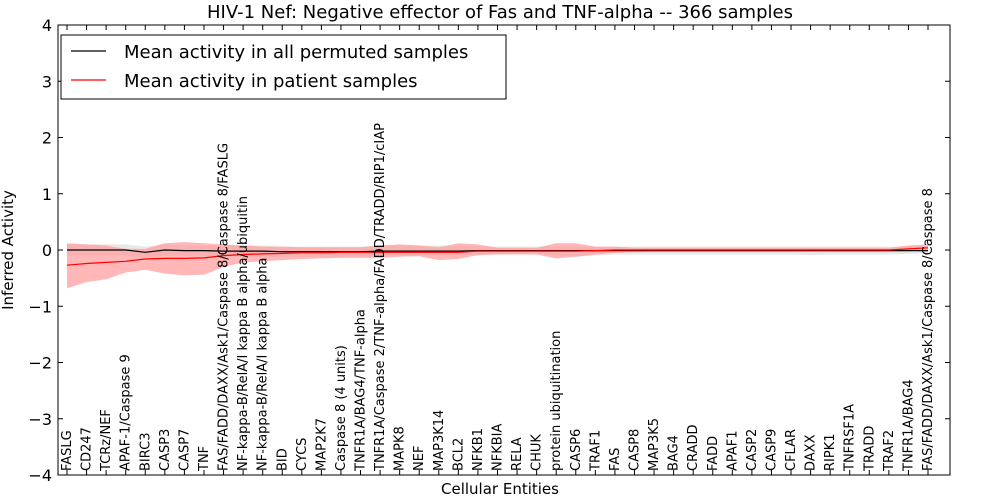 The image size is (1000, 500). What do you see at coordinates (40, 306) in the screenshot?
I see `y-tick-label: −1` at bounding box center [40, 306].